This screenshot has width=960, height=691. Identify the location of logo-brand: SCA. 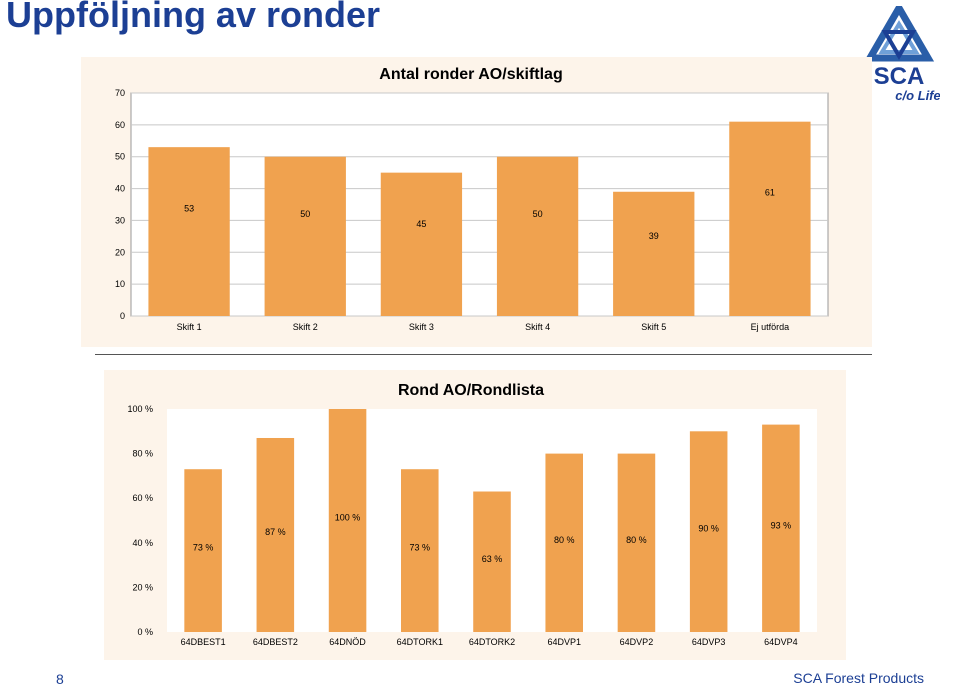
(899, 76).